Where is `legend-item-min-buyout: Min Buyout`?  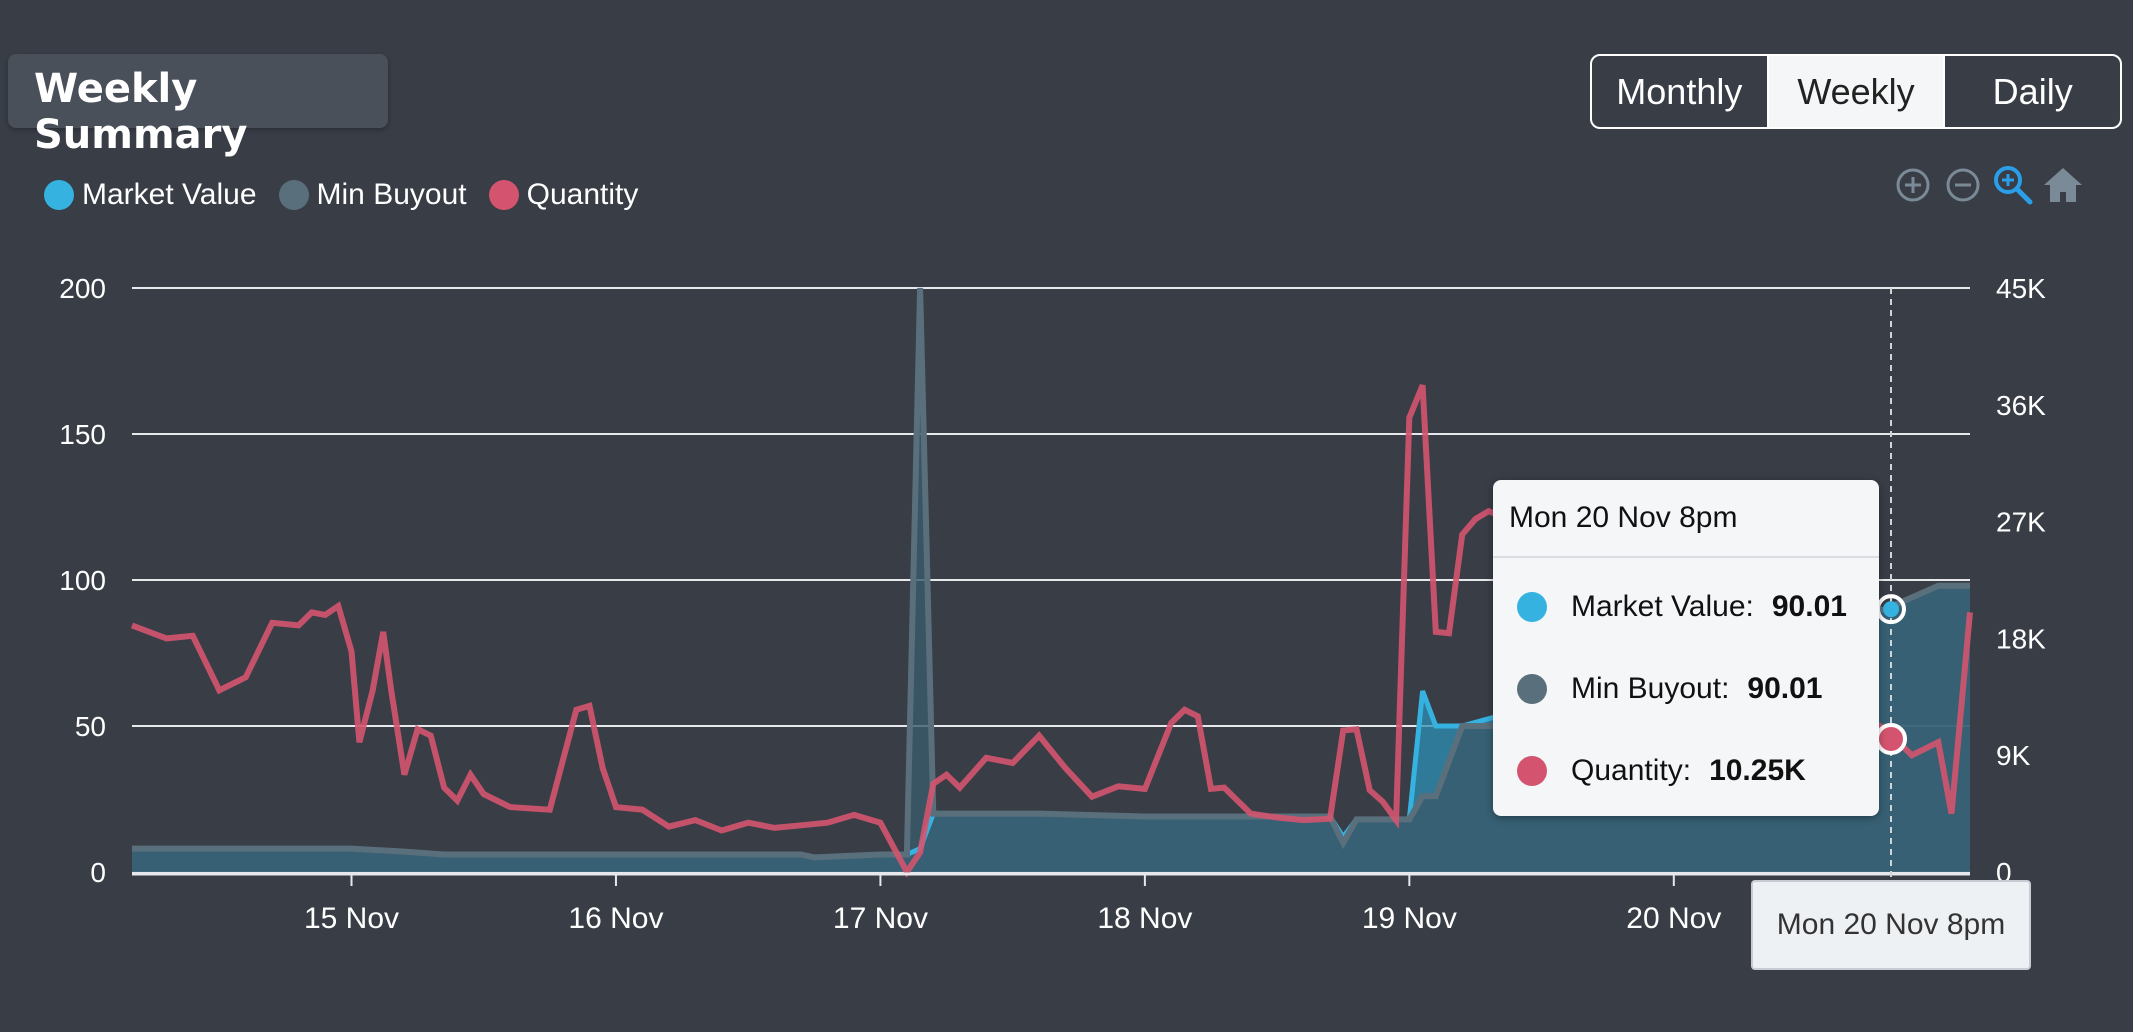 legend-item-min-buyout: Min Buyout is located at coordinates (372, 195).